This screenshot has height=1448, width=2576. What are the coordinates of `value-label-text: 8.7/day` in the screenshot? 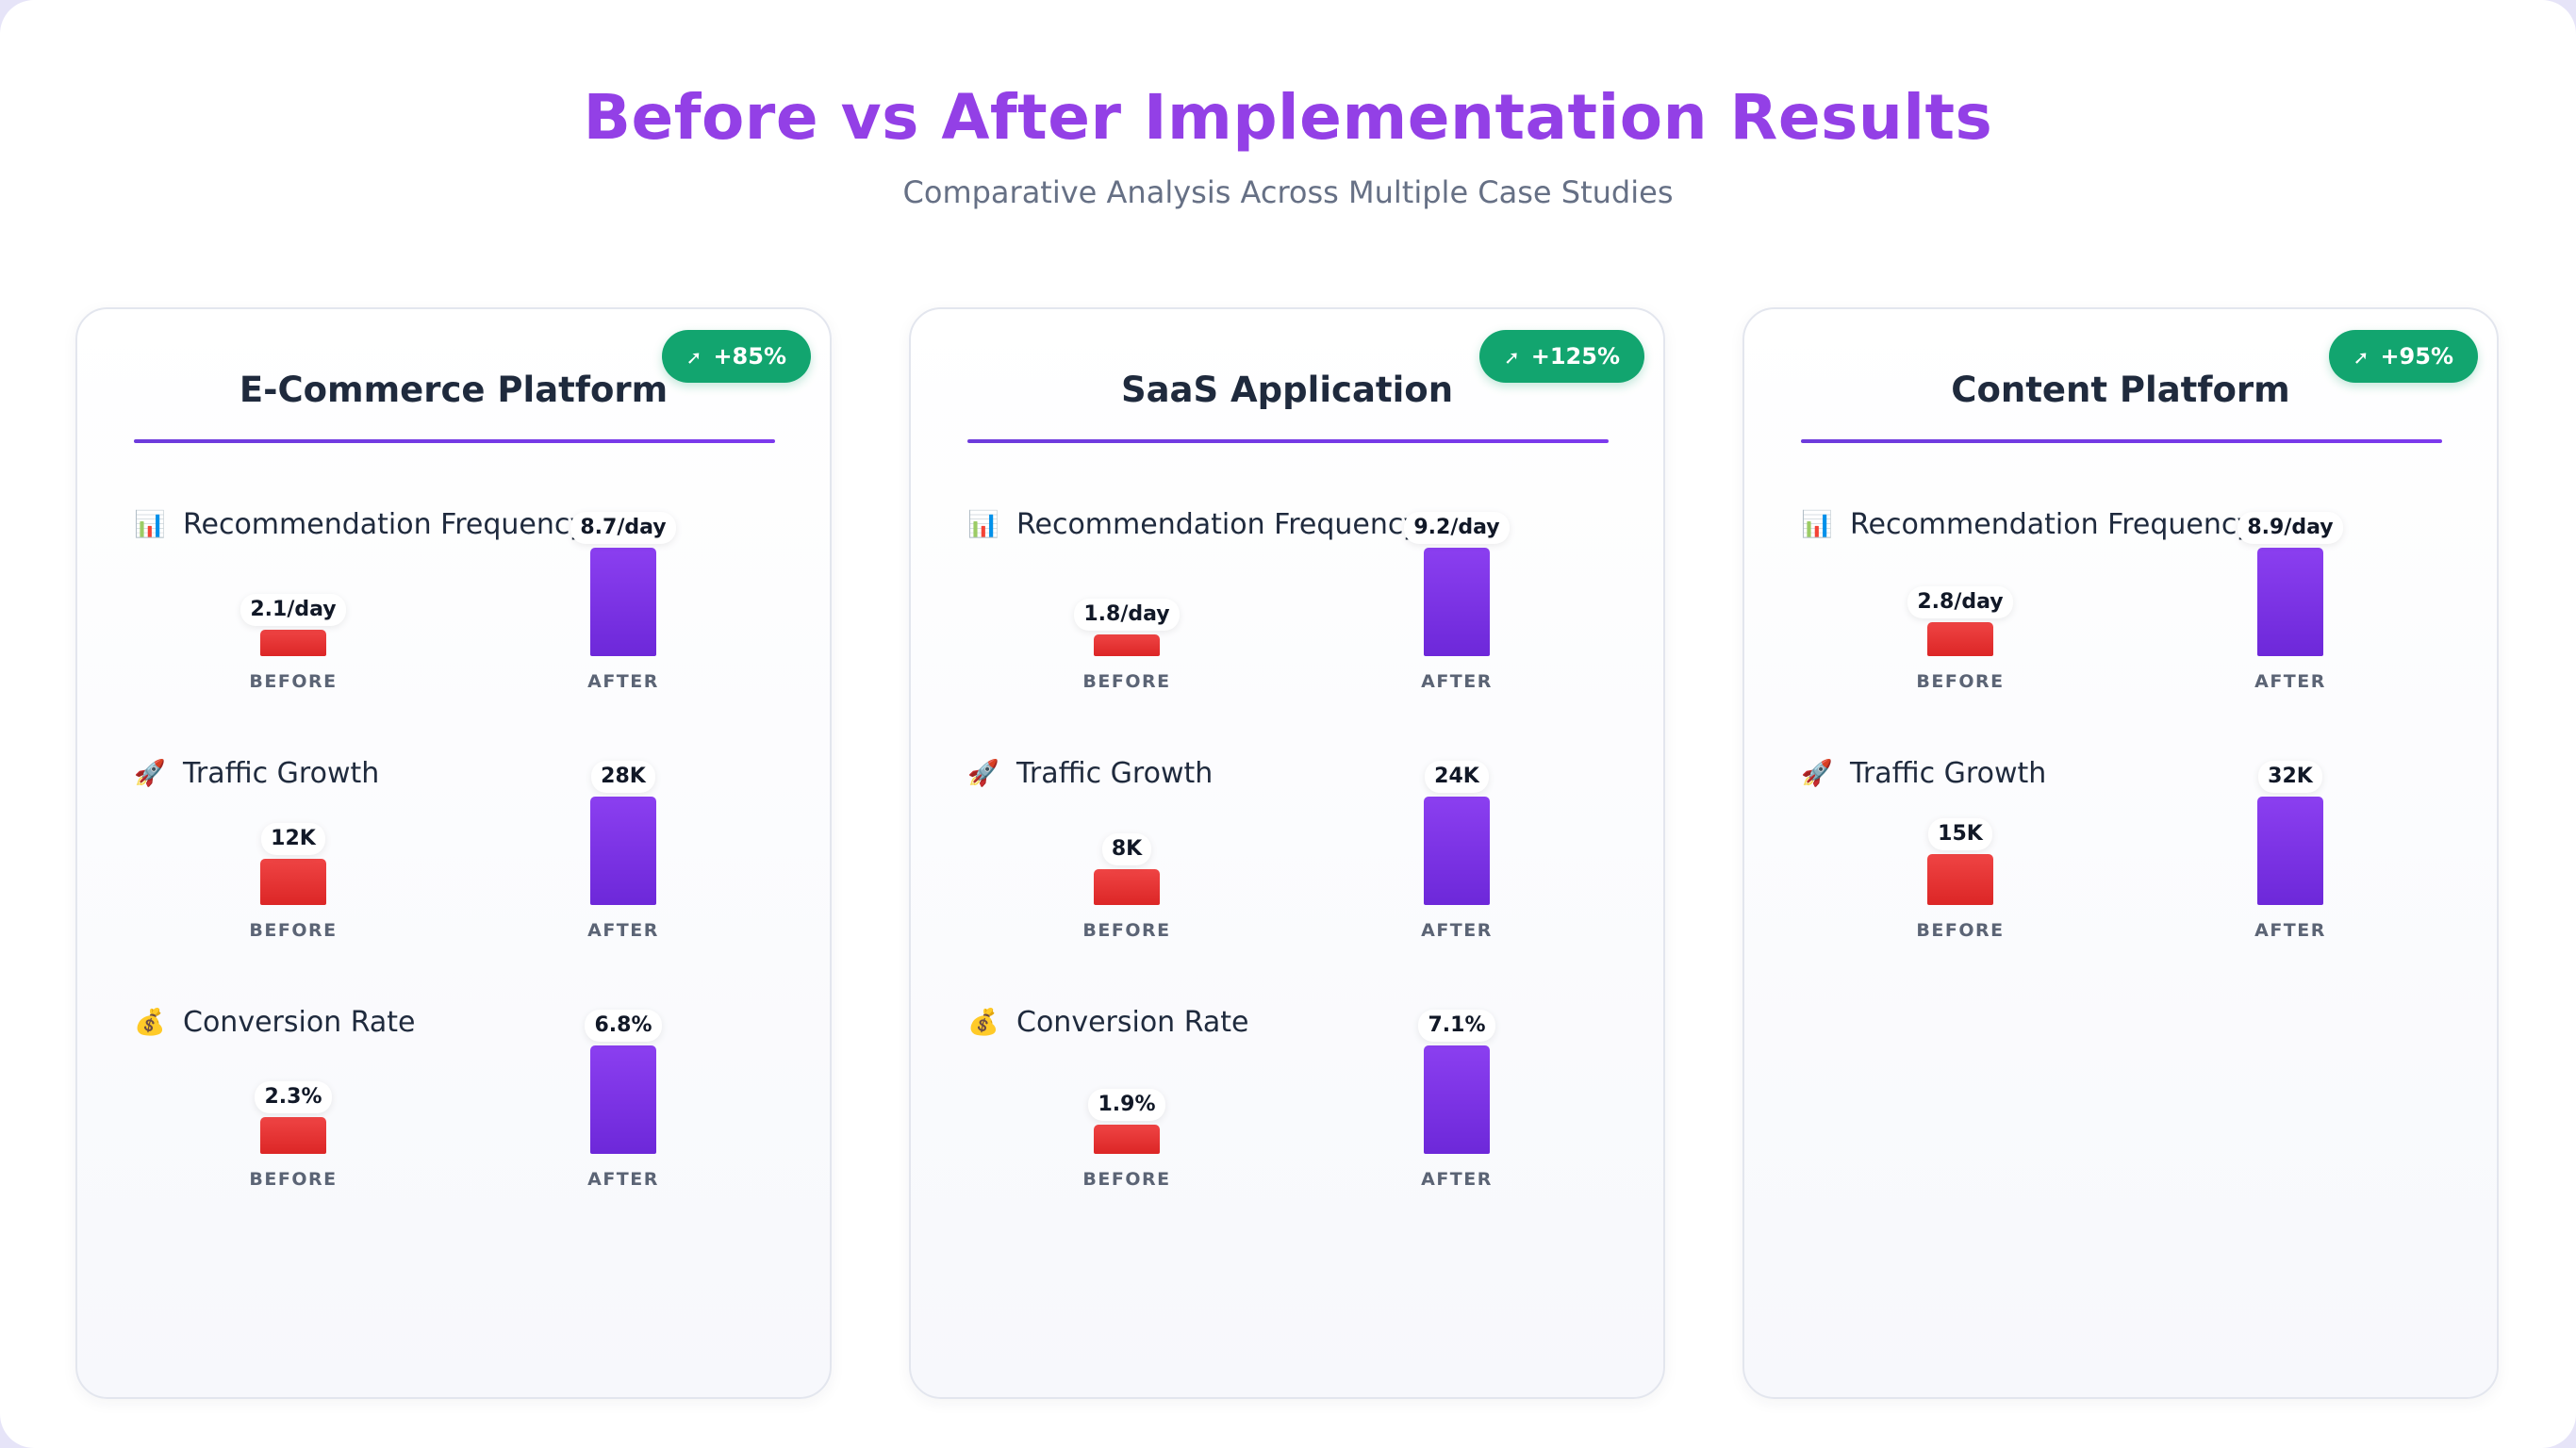 It's located at (623, 528).